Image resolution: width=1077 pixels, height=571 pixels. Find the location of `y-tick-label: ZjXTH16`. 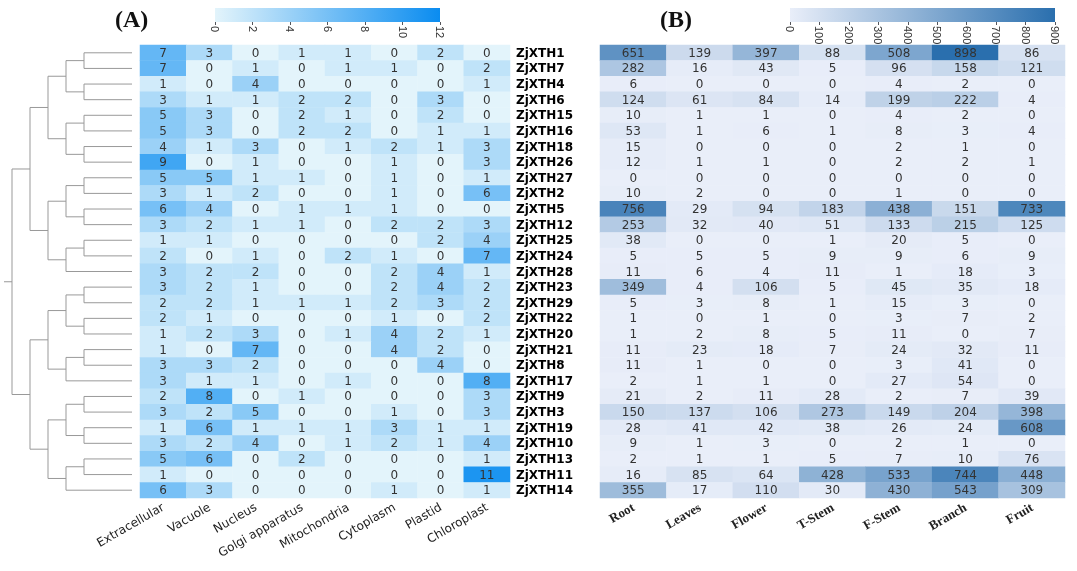

y-tick-label: ZjXTH16 is located at coordinates (544, 130).